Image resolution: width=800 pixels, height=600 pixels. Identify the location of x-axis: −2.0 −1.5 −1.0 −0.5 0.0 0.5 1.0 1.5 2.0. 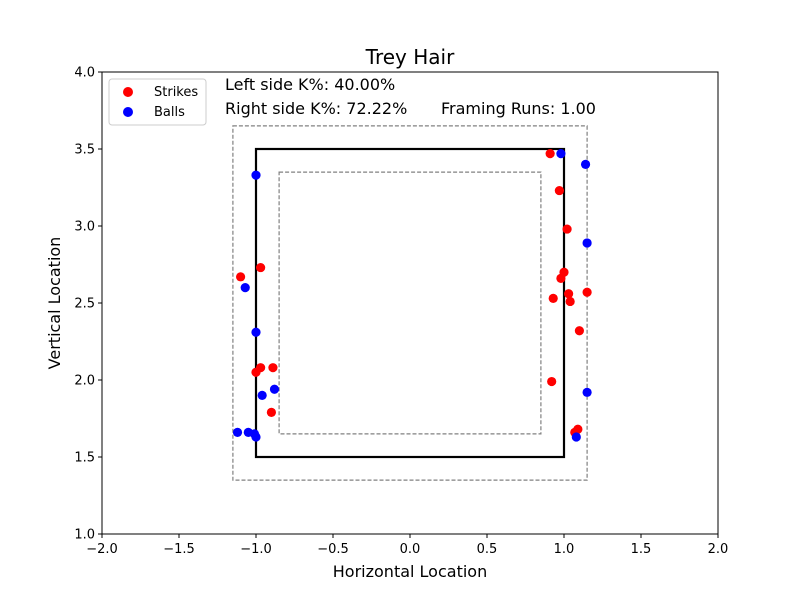
(407, 545).